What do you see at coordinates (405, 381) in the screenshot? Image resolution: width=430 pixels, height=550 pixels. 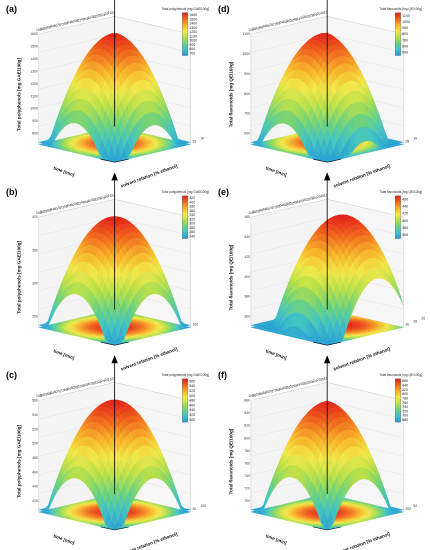 I see `colorbar-tick-label: 860` at bounding box center [405, 381].